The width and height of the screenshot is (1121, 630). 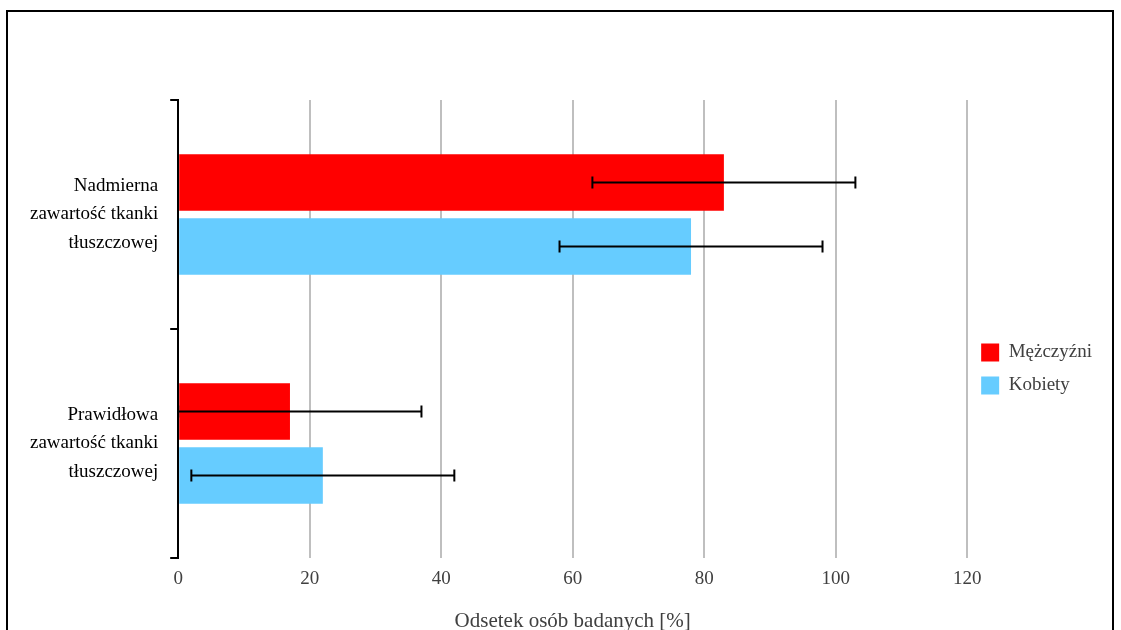 I want to click on legend-label: Kobiety, so click(x=1039, y=384).